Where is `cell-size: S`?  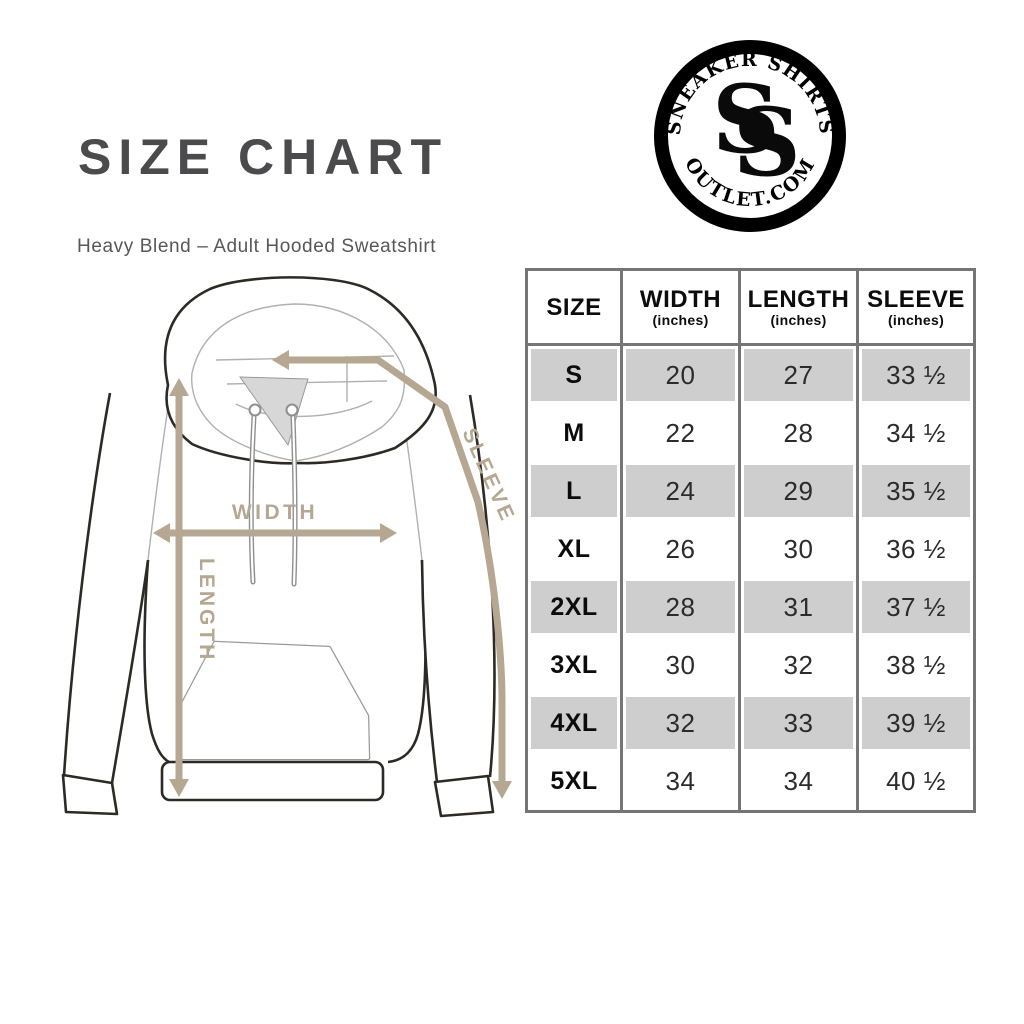 cell-size: S is located at coordinates (574, 374).